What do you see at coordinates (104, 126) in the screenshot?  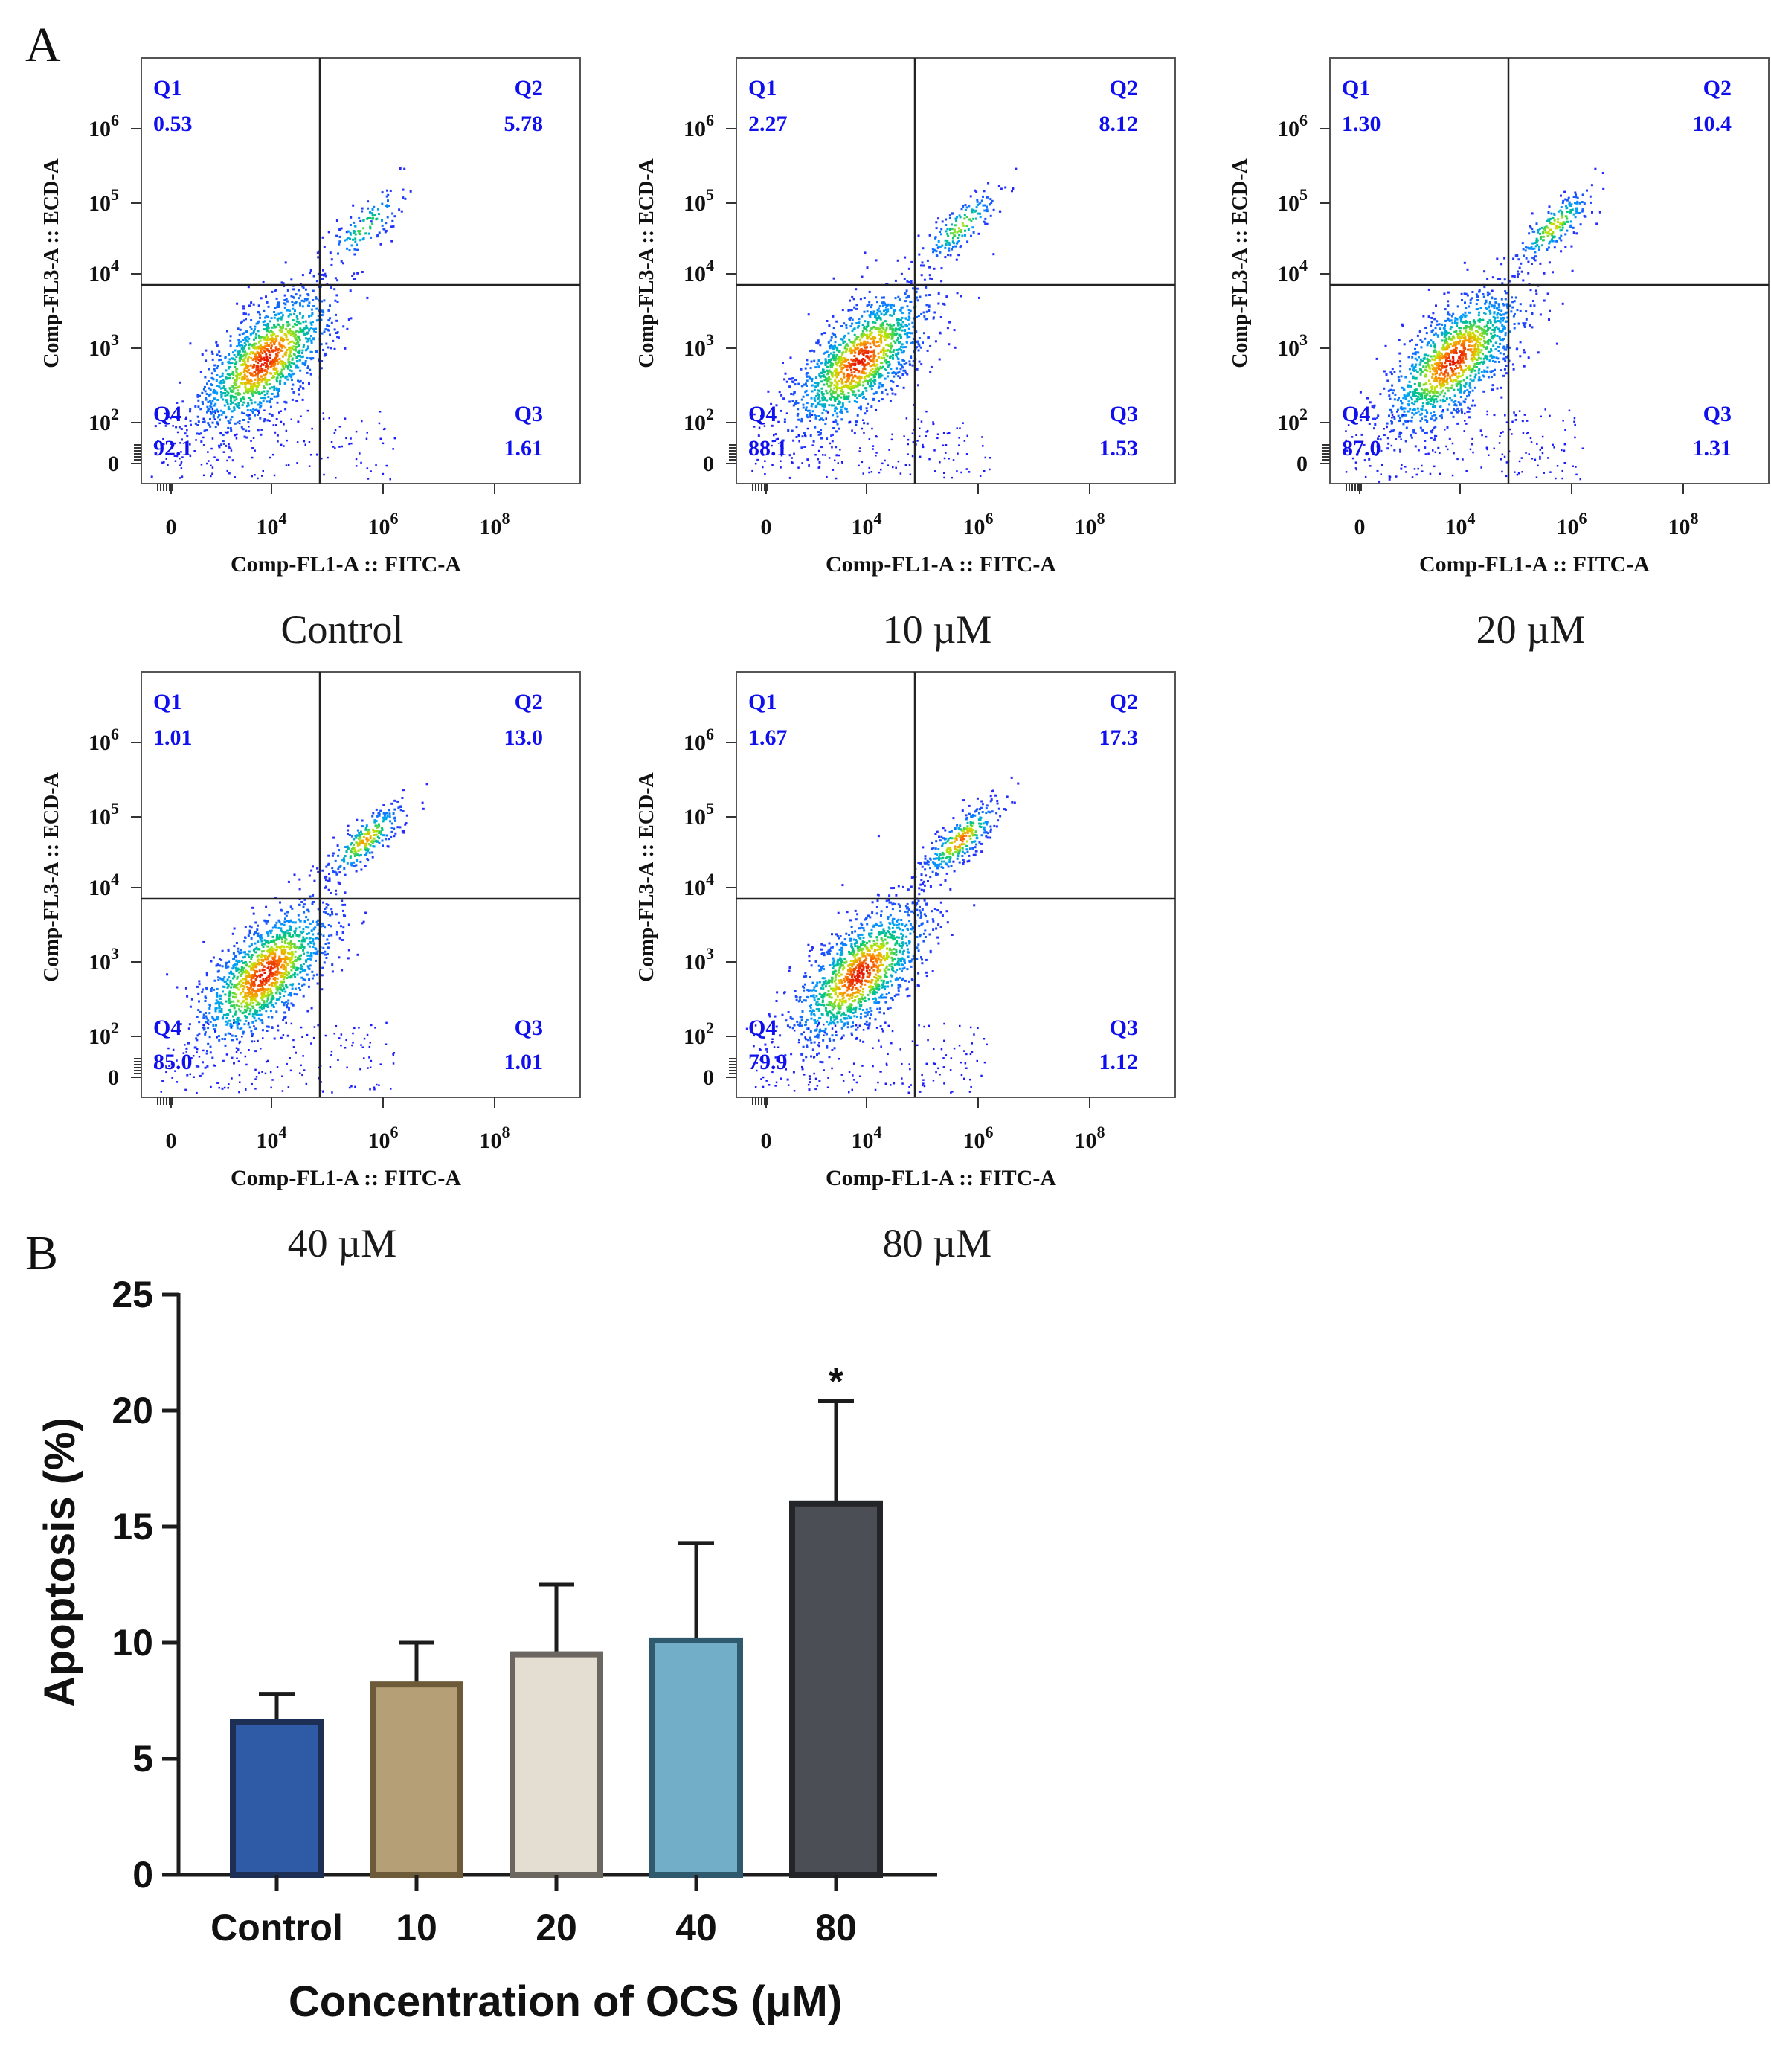 I see `y-tick-label: 106` at bounding box center [104, 126].